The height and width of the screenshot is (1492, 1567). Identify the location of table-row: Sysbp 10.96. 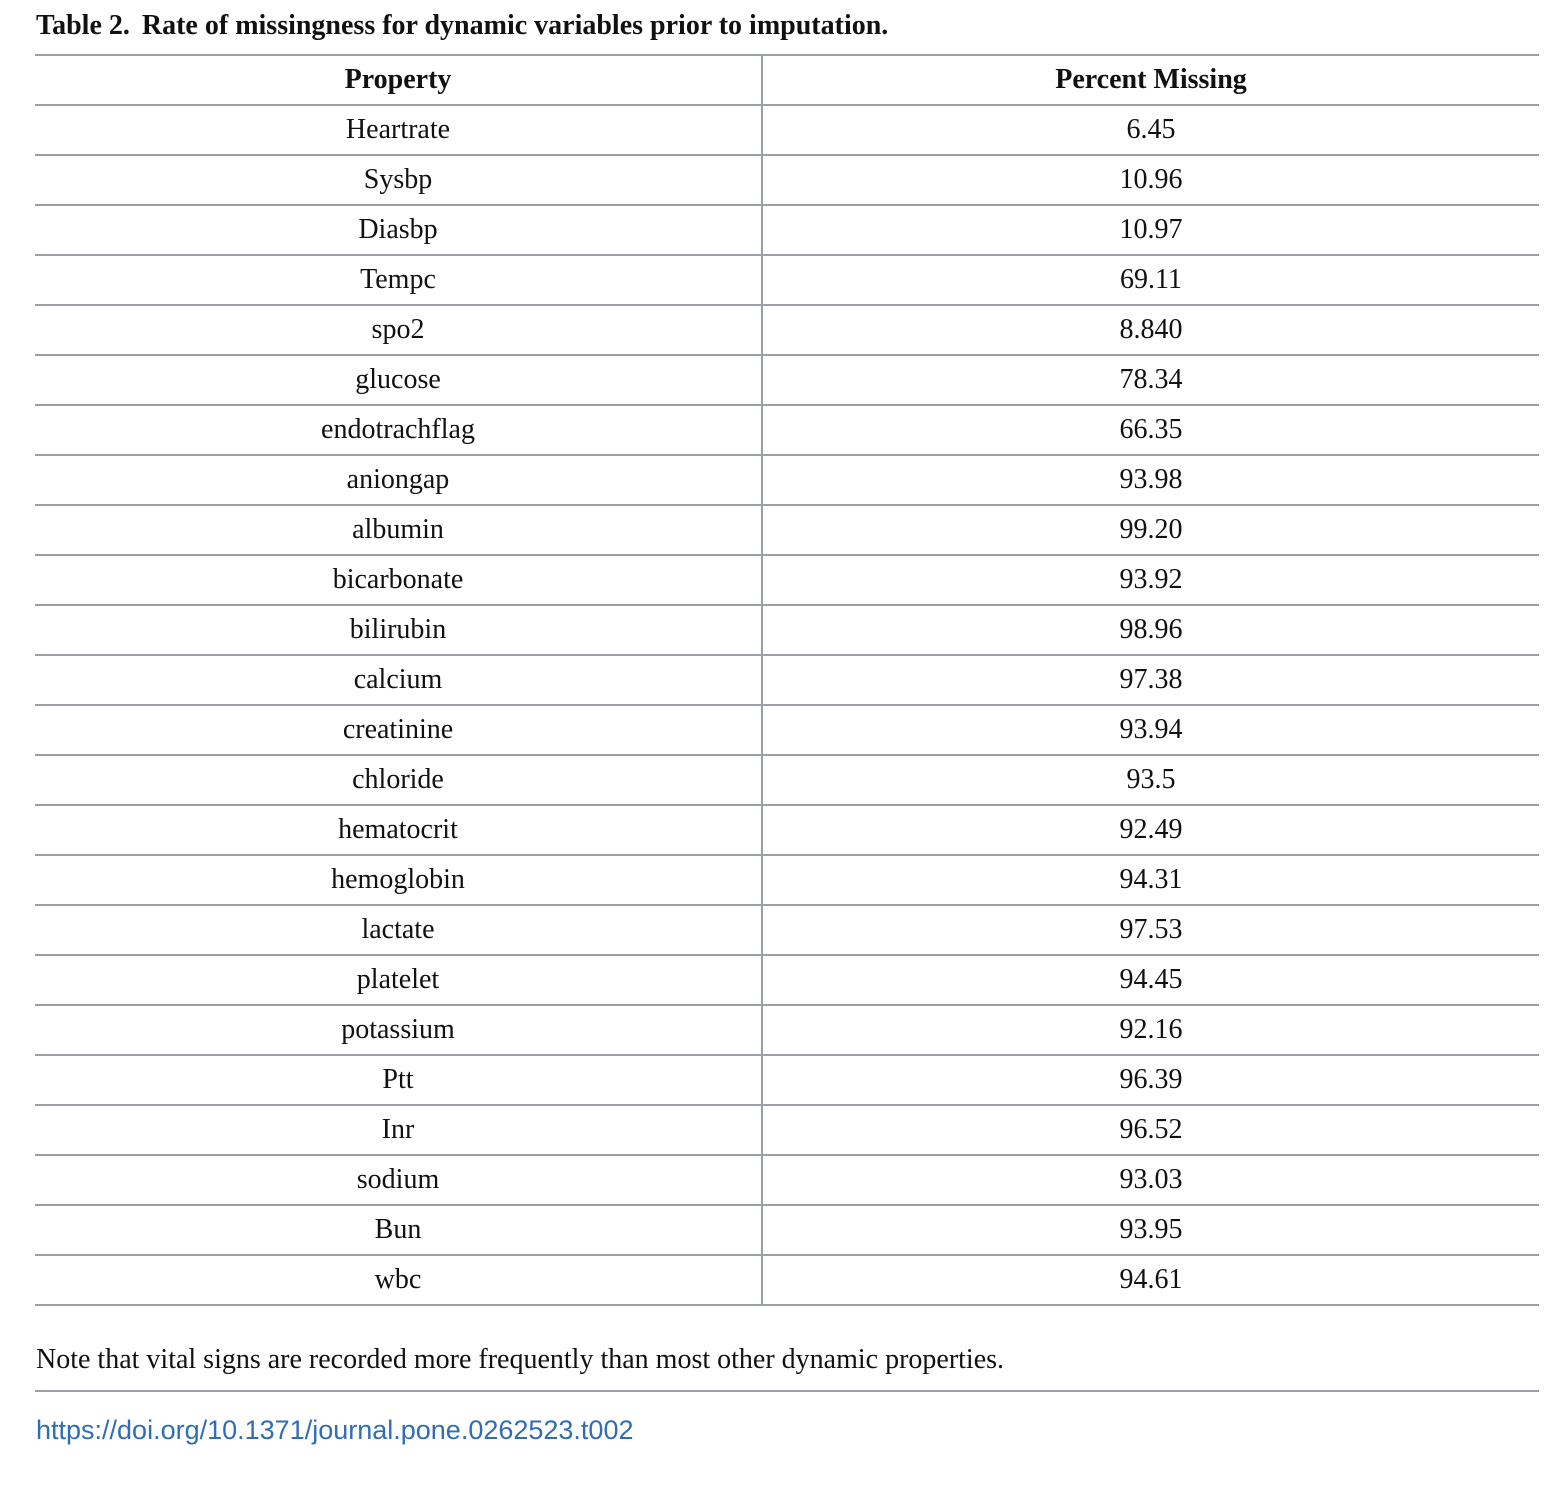
(787, 180).